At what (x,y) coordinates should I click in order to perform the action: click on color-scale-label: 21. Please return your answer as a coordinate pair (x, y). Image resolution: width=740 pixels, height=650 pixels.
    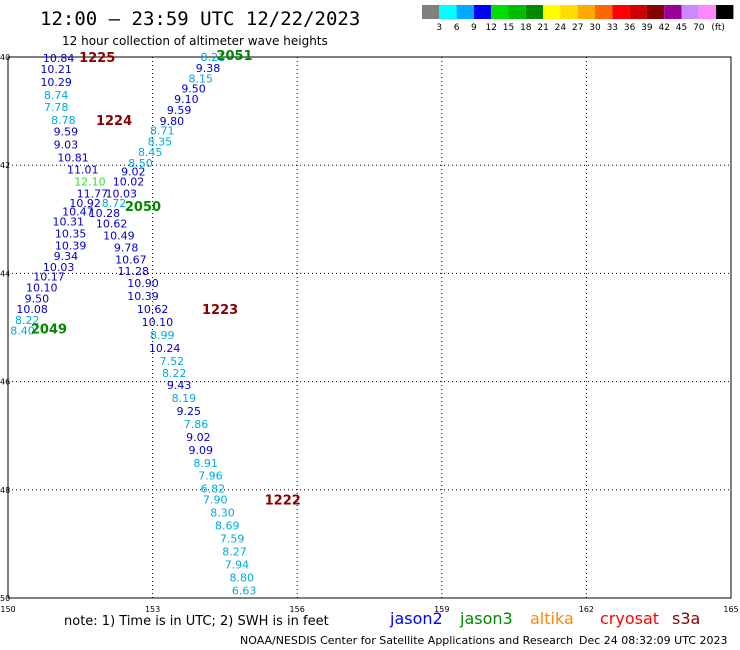
    Looking at the image, I should click on (542, 28).